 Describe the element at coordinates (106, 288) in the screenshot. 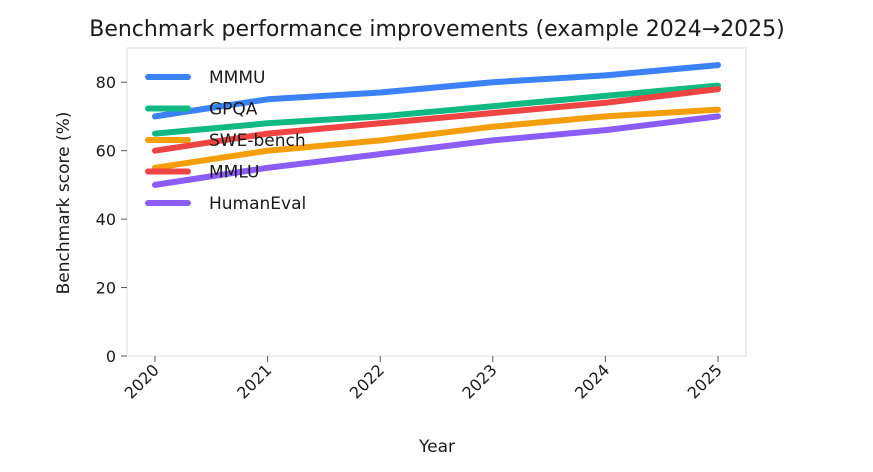

I see `y-tick-label: 20` at that location.